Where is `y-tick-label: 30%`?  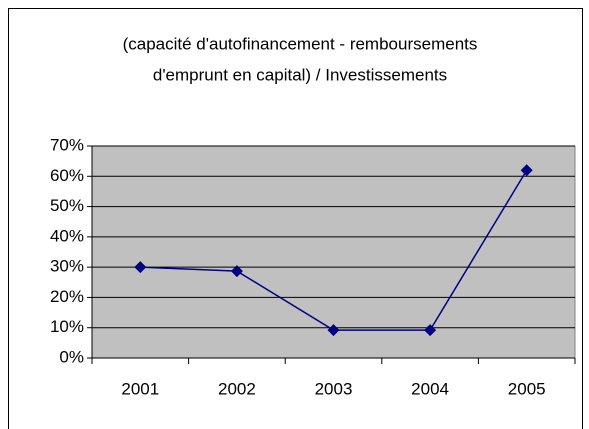
y-tick-label: 30% is located at coordinates (67, 266).